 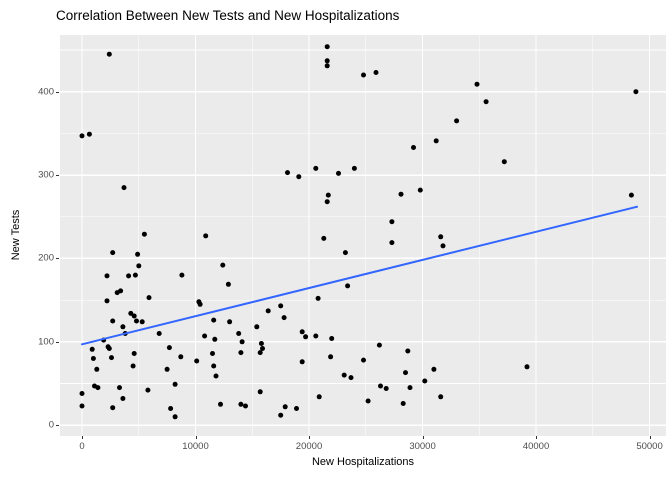 I want to click on x-tick-label: 20000, so click(x=309, y=446).